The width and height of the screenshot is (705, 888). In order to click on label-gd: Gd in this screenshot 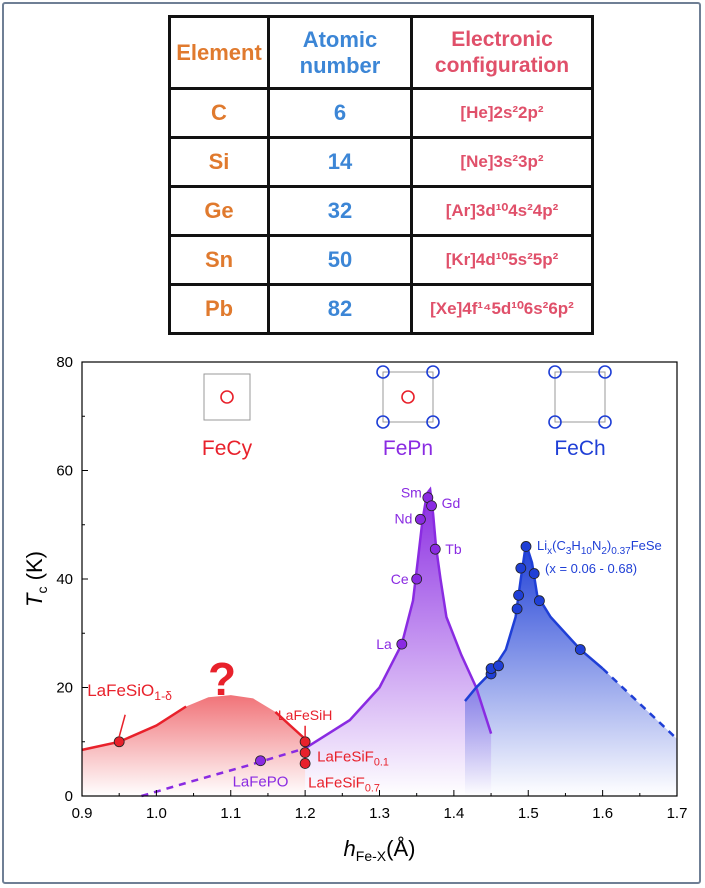, I will do `click(451, 503)`.